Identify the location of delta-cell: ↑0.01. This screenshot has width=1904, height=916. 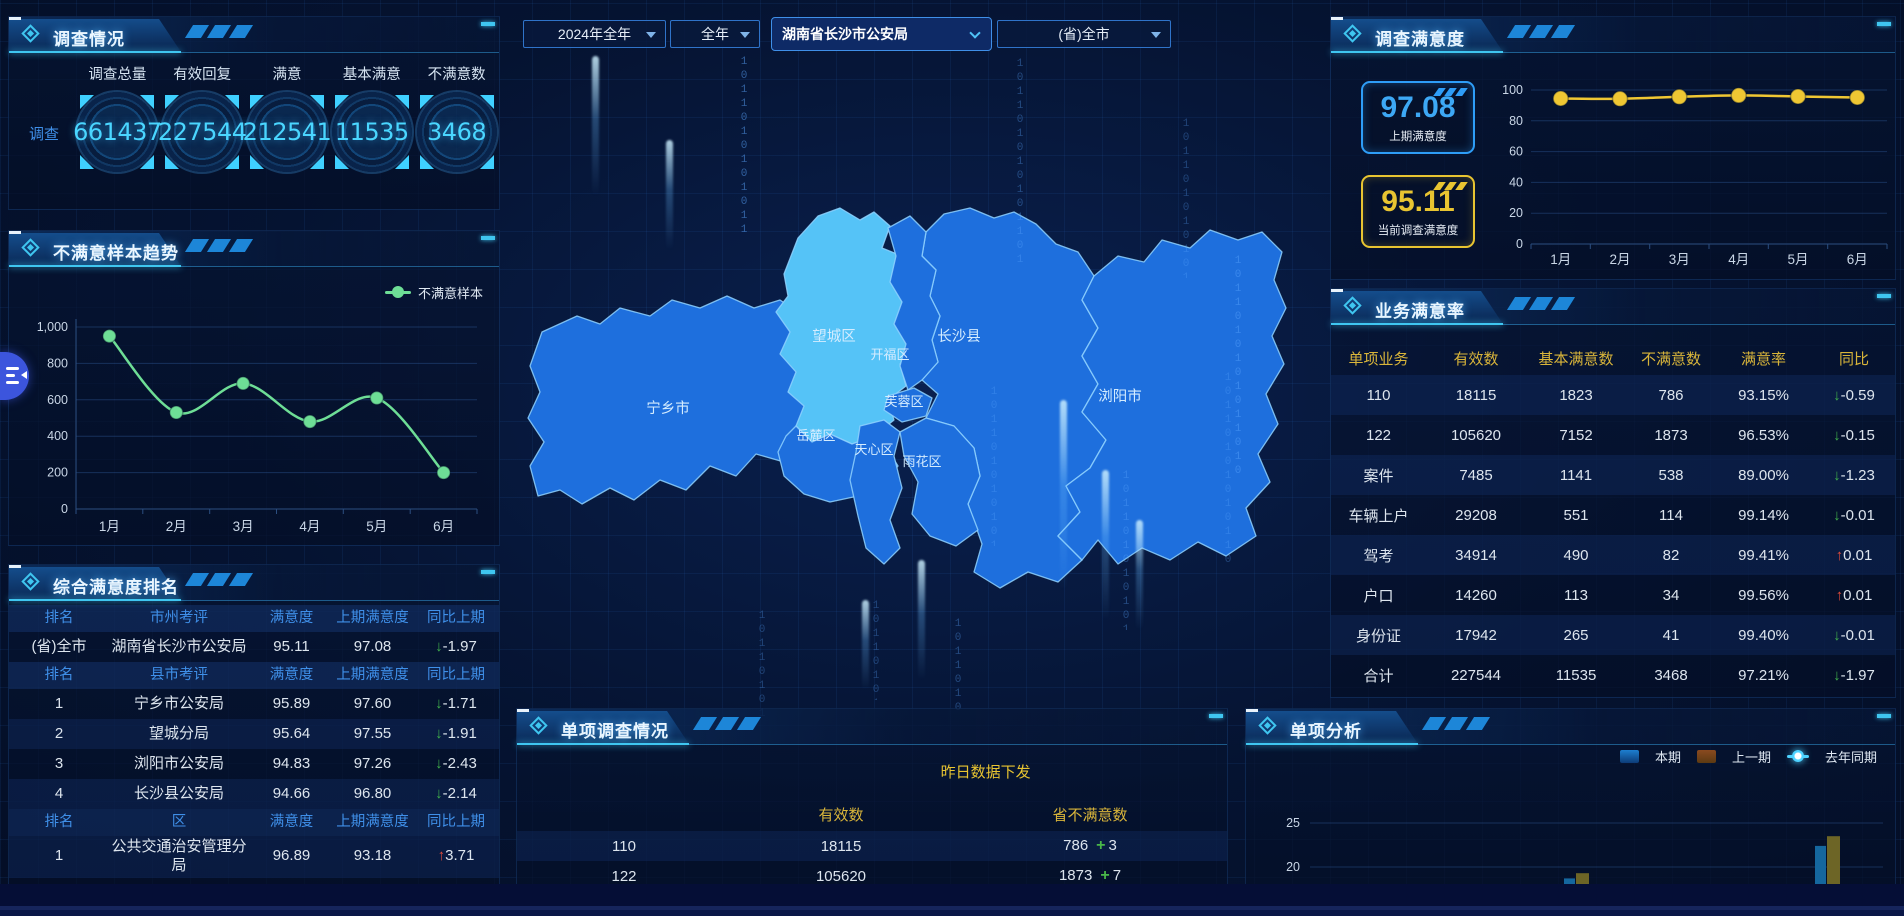
(1854, 555).